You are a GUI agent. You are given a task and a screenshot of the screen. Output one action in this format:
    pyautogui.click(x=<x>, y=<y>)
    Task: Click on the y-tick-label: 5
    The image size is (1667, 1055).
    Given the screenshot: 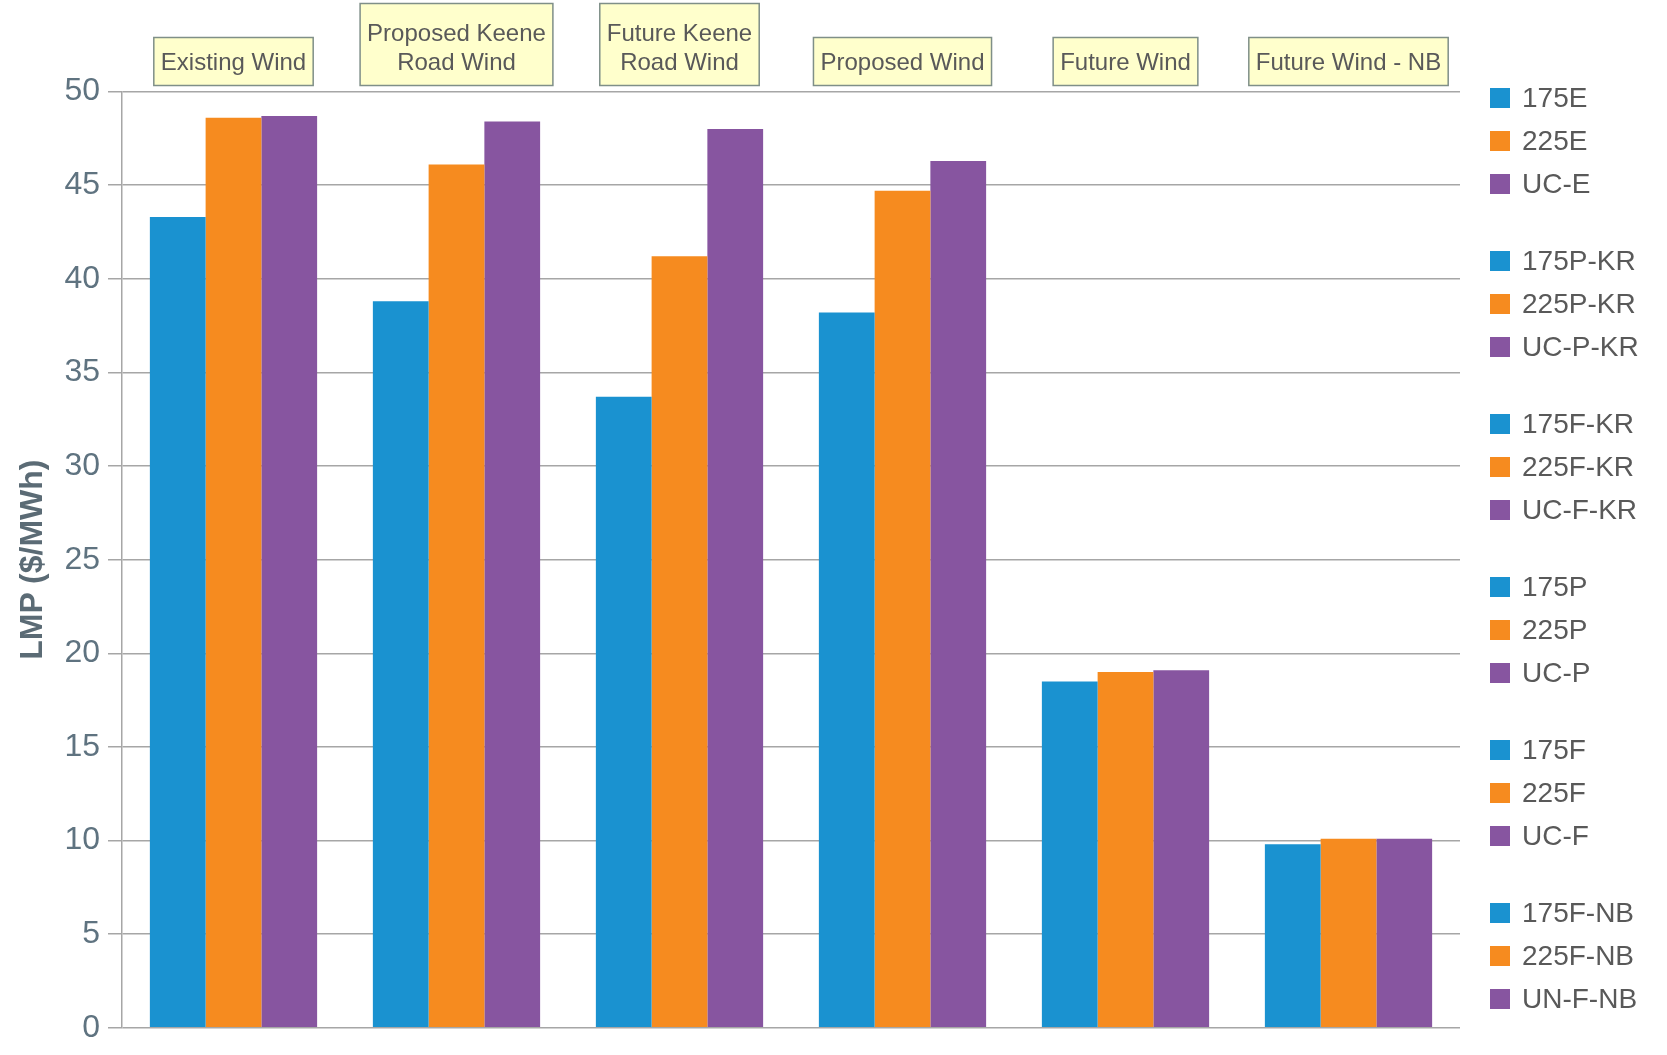 What is the action you would take?
    pyautogui.click(x=91, y=932)
    